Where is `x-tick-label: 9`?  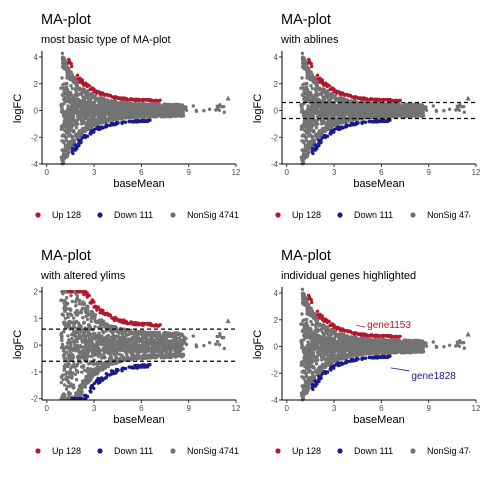
x-tick-label: 9 is located at coordinates (188, 172).